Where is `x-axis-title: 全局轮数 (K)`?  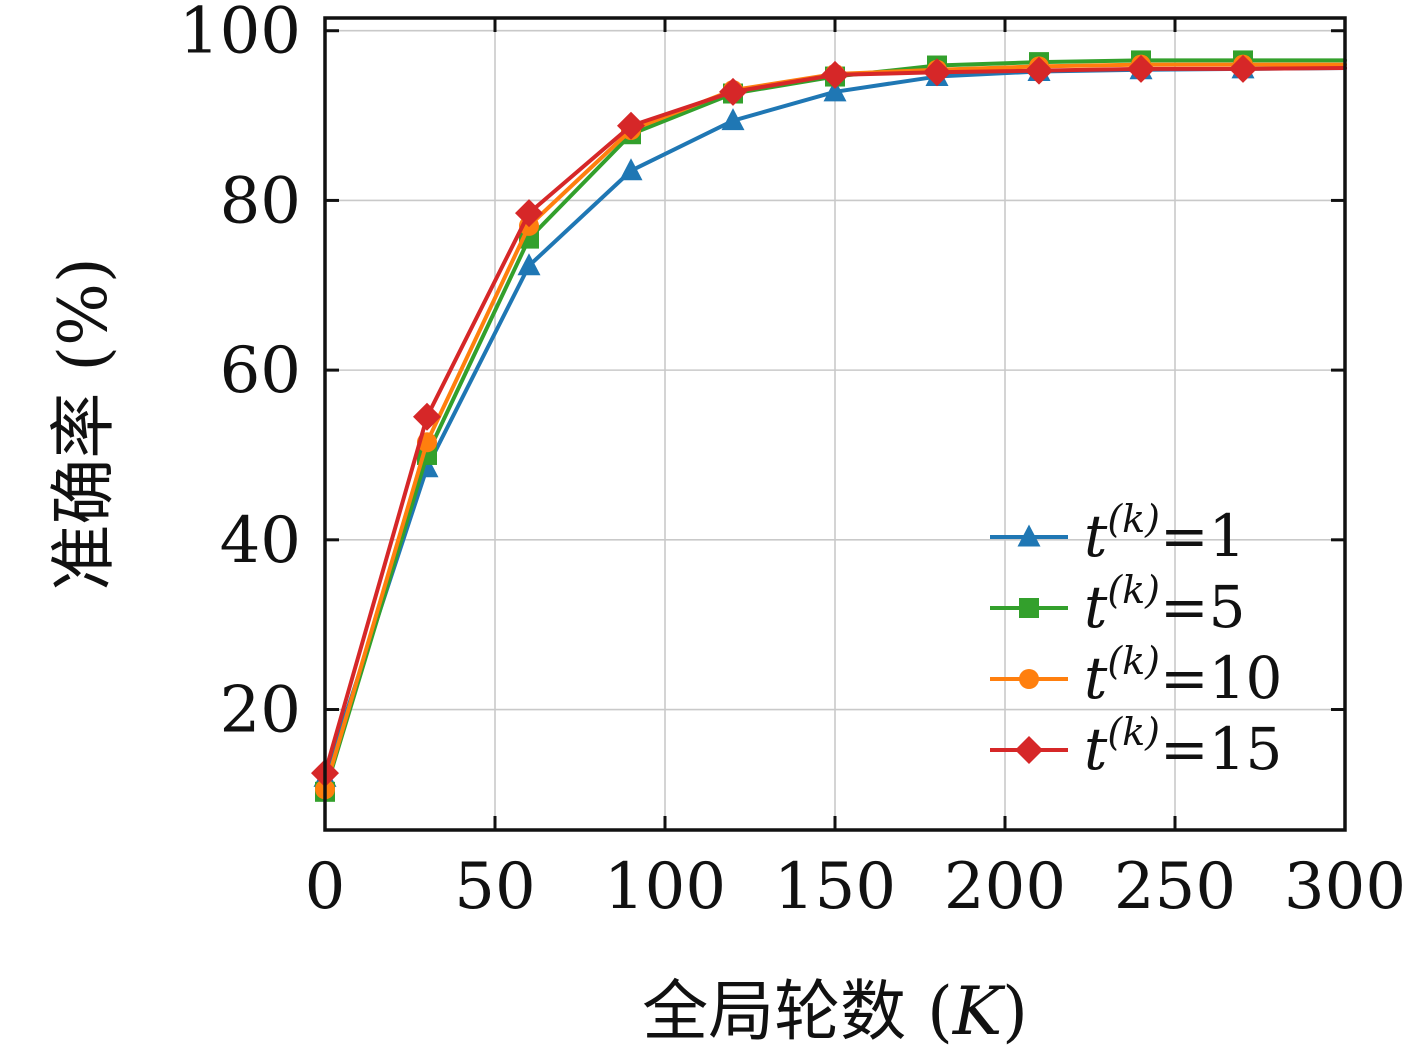
x-axis-title: 全局轮数 (K) is located at coordinates (835, 1004).